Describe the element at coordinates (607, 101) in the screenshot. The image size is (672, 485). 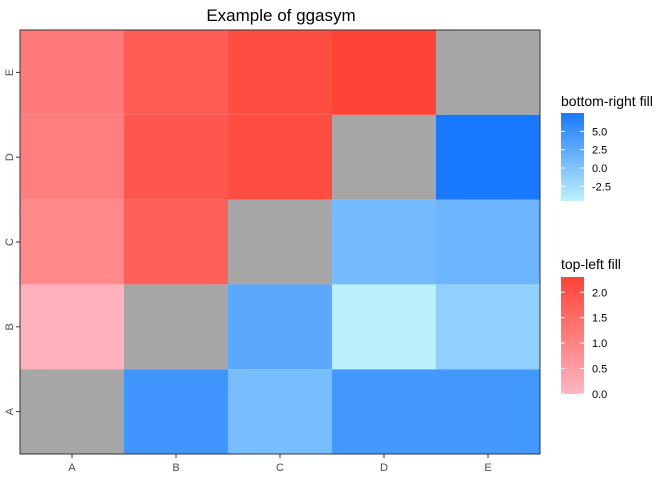
I see `legend-bottom-right-title: bottom-right fill` at that location.